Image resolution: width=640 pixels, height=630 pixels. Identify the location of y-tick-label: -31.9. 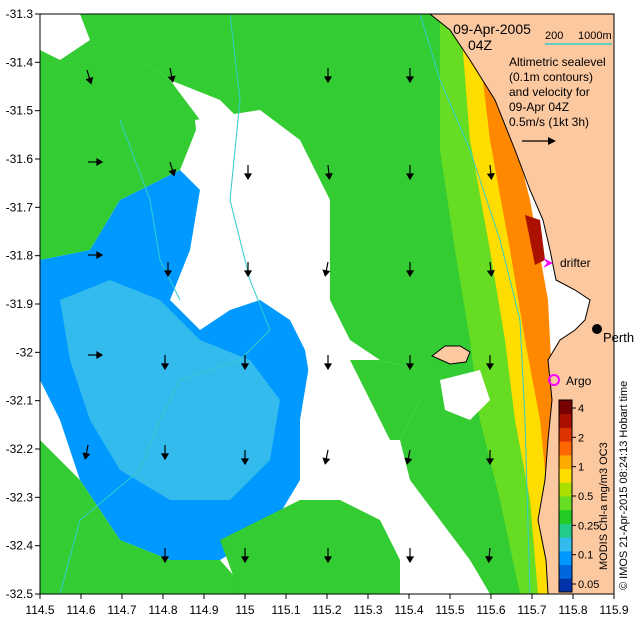
(20, 304).